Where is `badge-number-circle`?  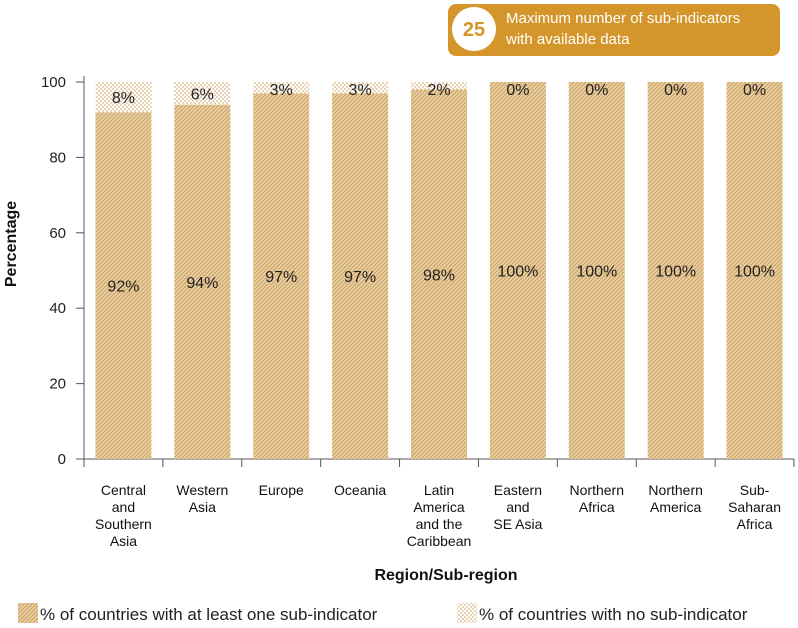
badge-number-circle is located at coordinates (474, 29).